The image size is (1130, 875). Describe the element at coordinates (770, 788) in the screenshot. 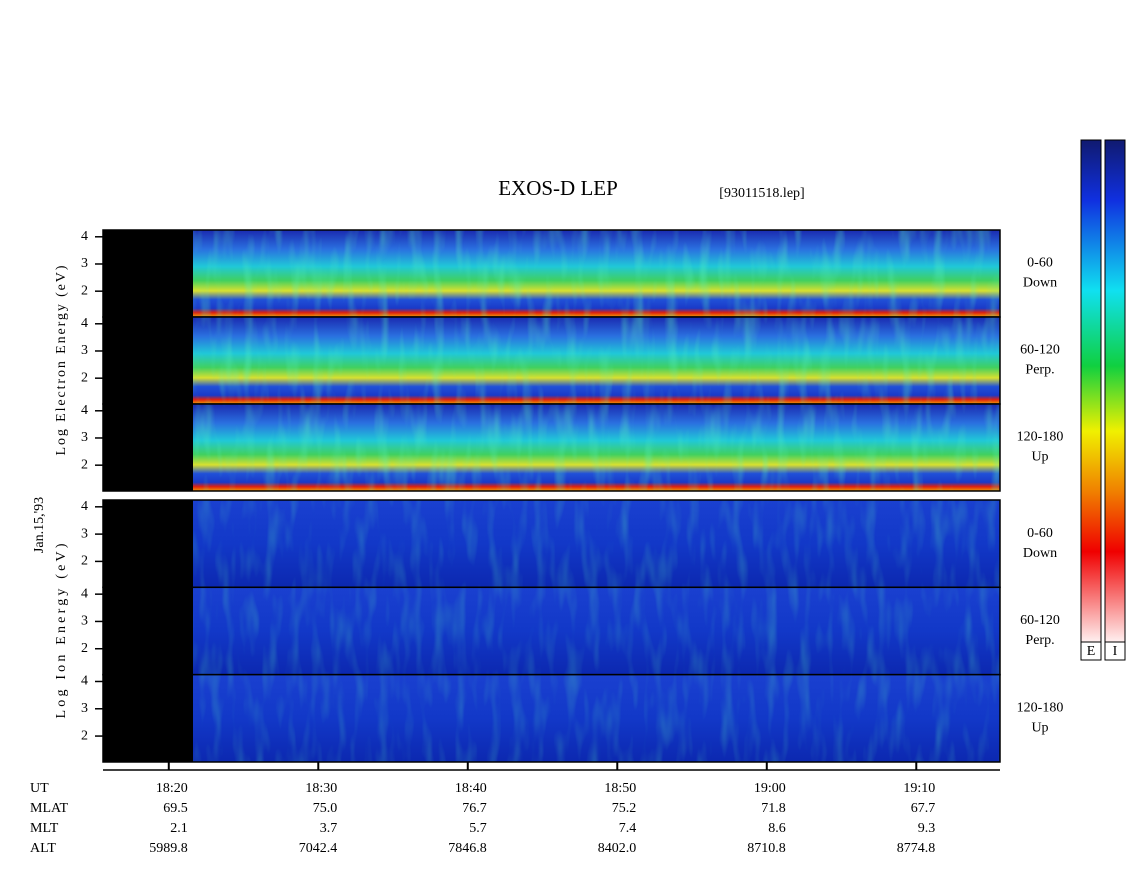

I see `x-tick-label: 19:00` at that location.